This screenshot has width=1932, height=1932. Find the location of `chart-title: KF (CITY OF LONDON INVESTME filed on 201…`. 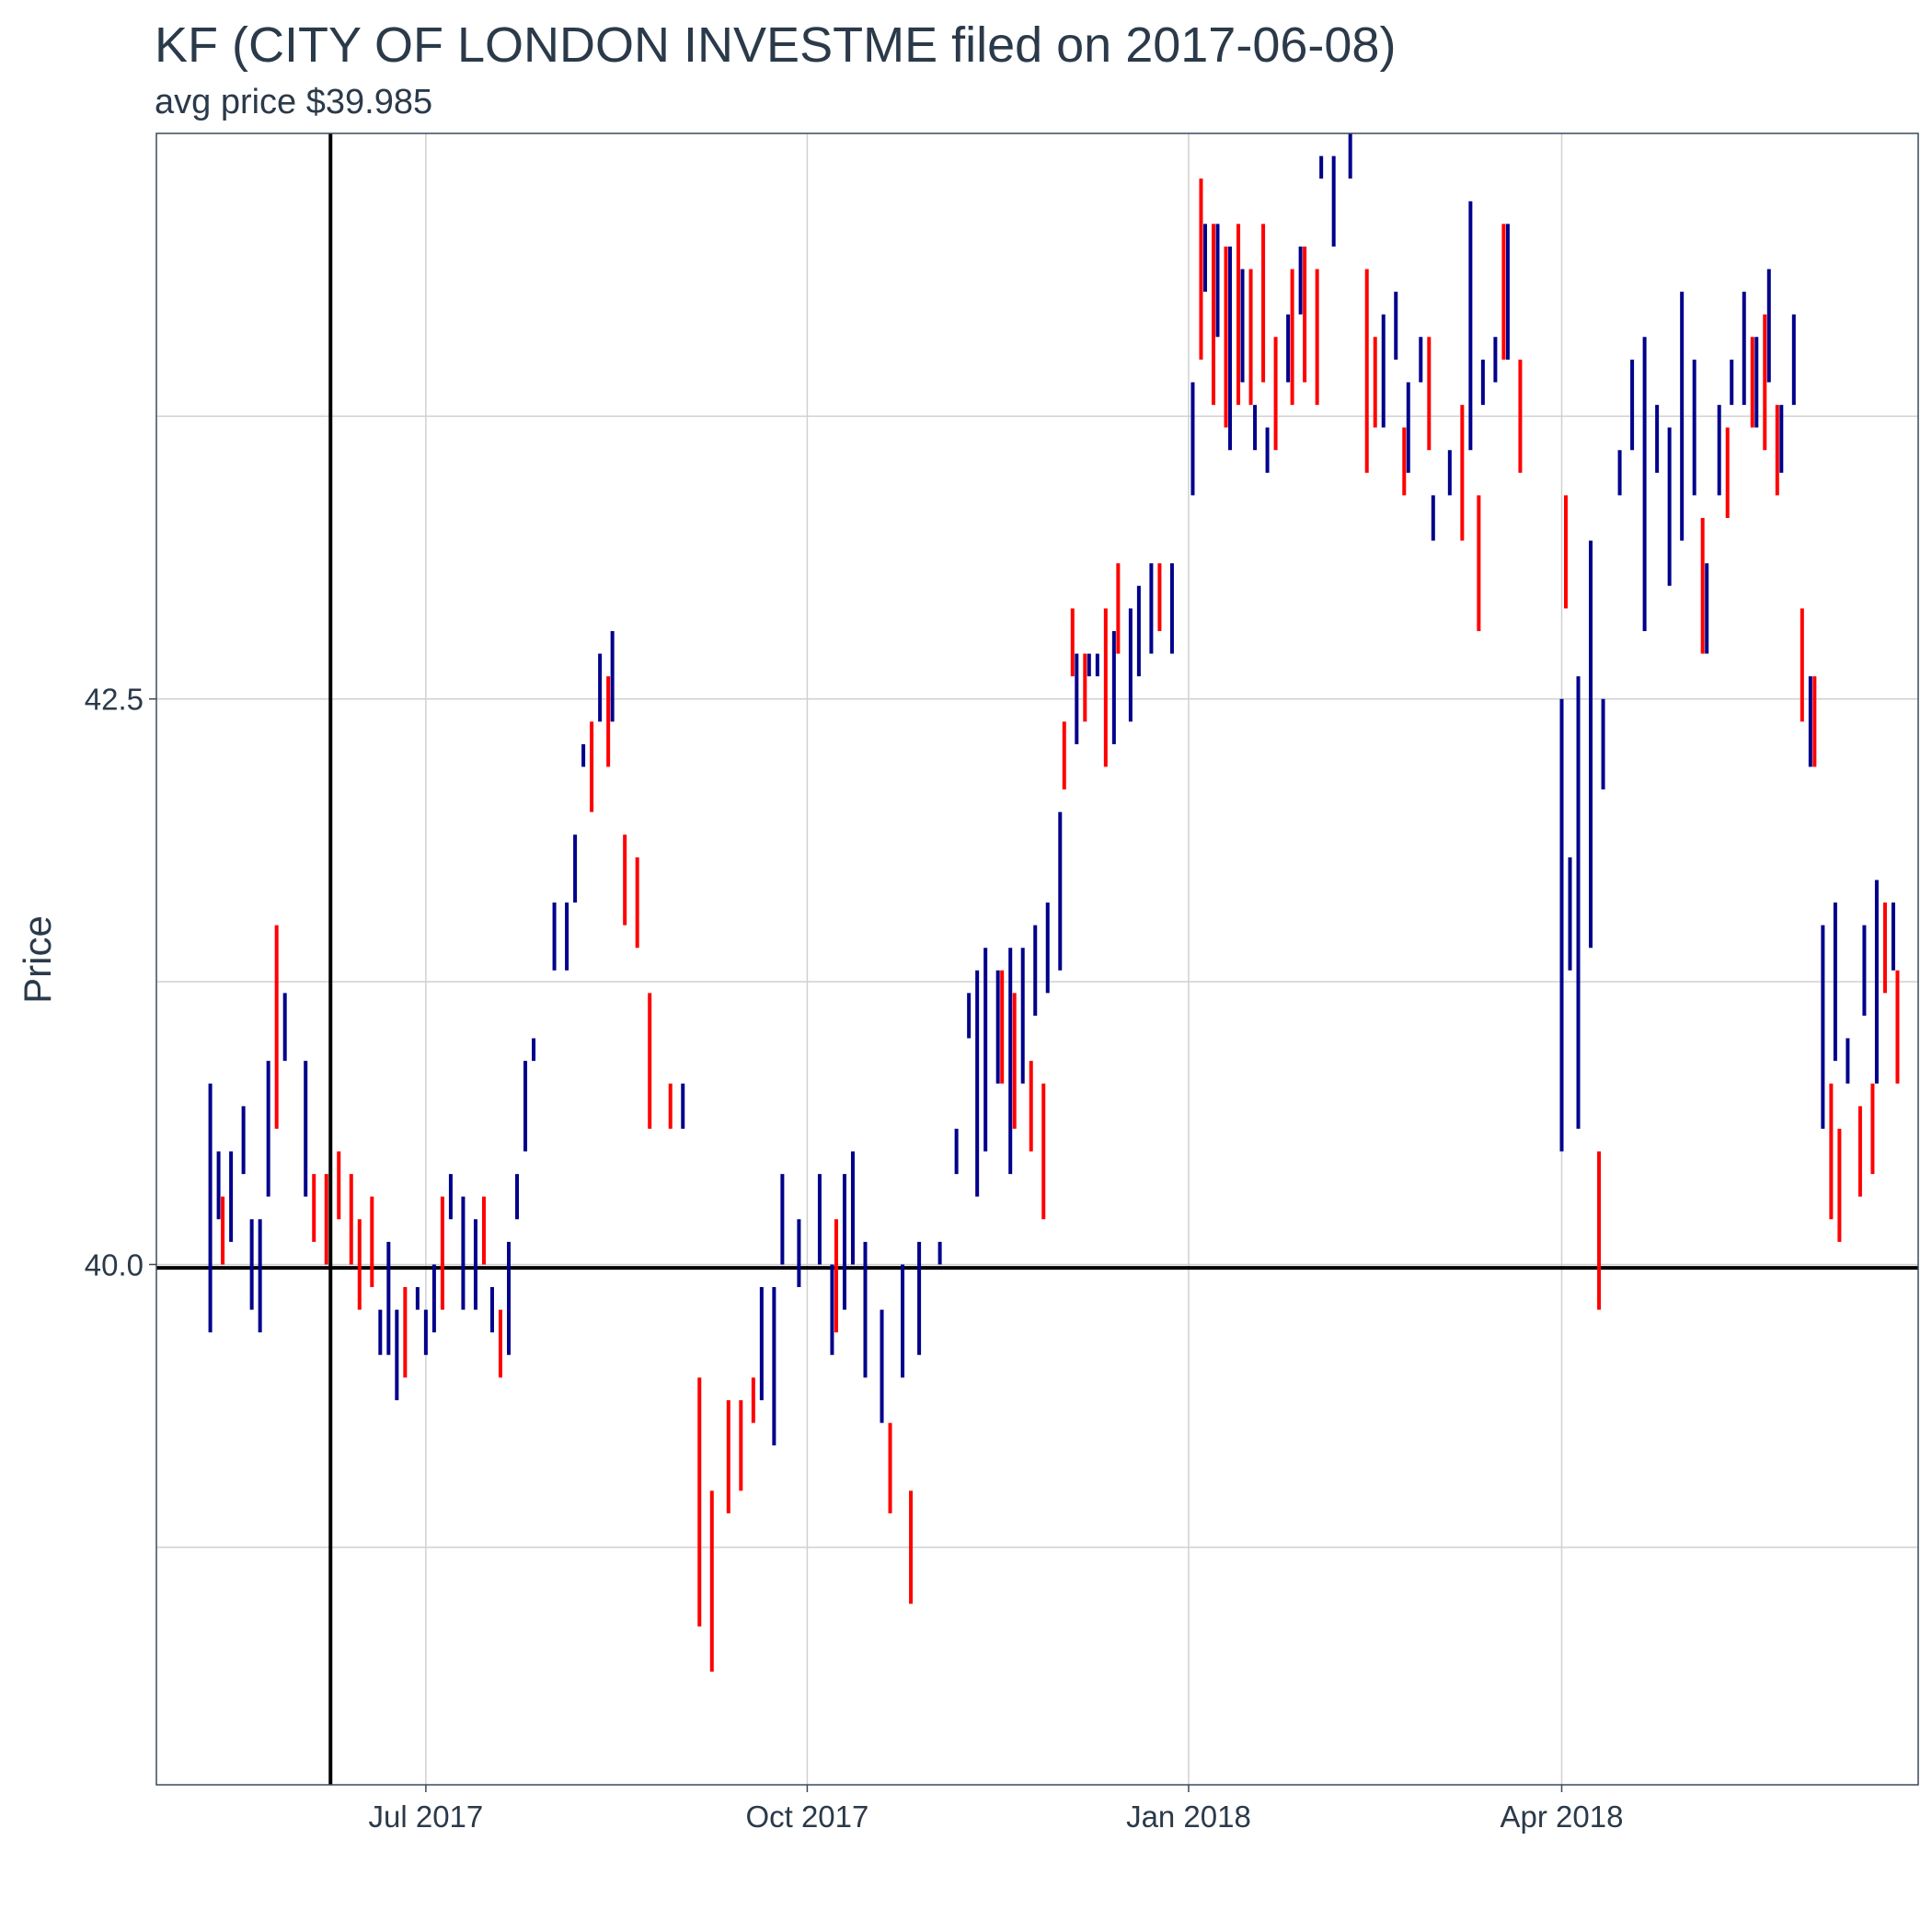

chart-title: KF (CITY OF LONDON INVESTME filed on 201… is located at coordinates (776, 45).